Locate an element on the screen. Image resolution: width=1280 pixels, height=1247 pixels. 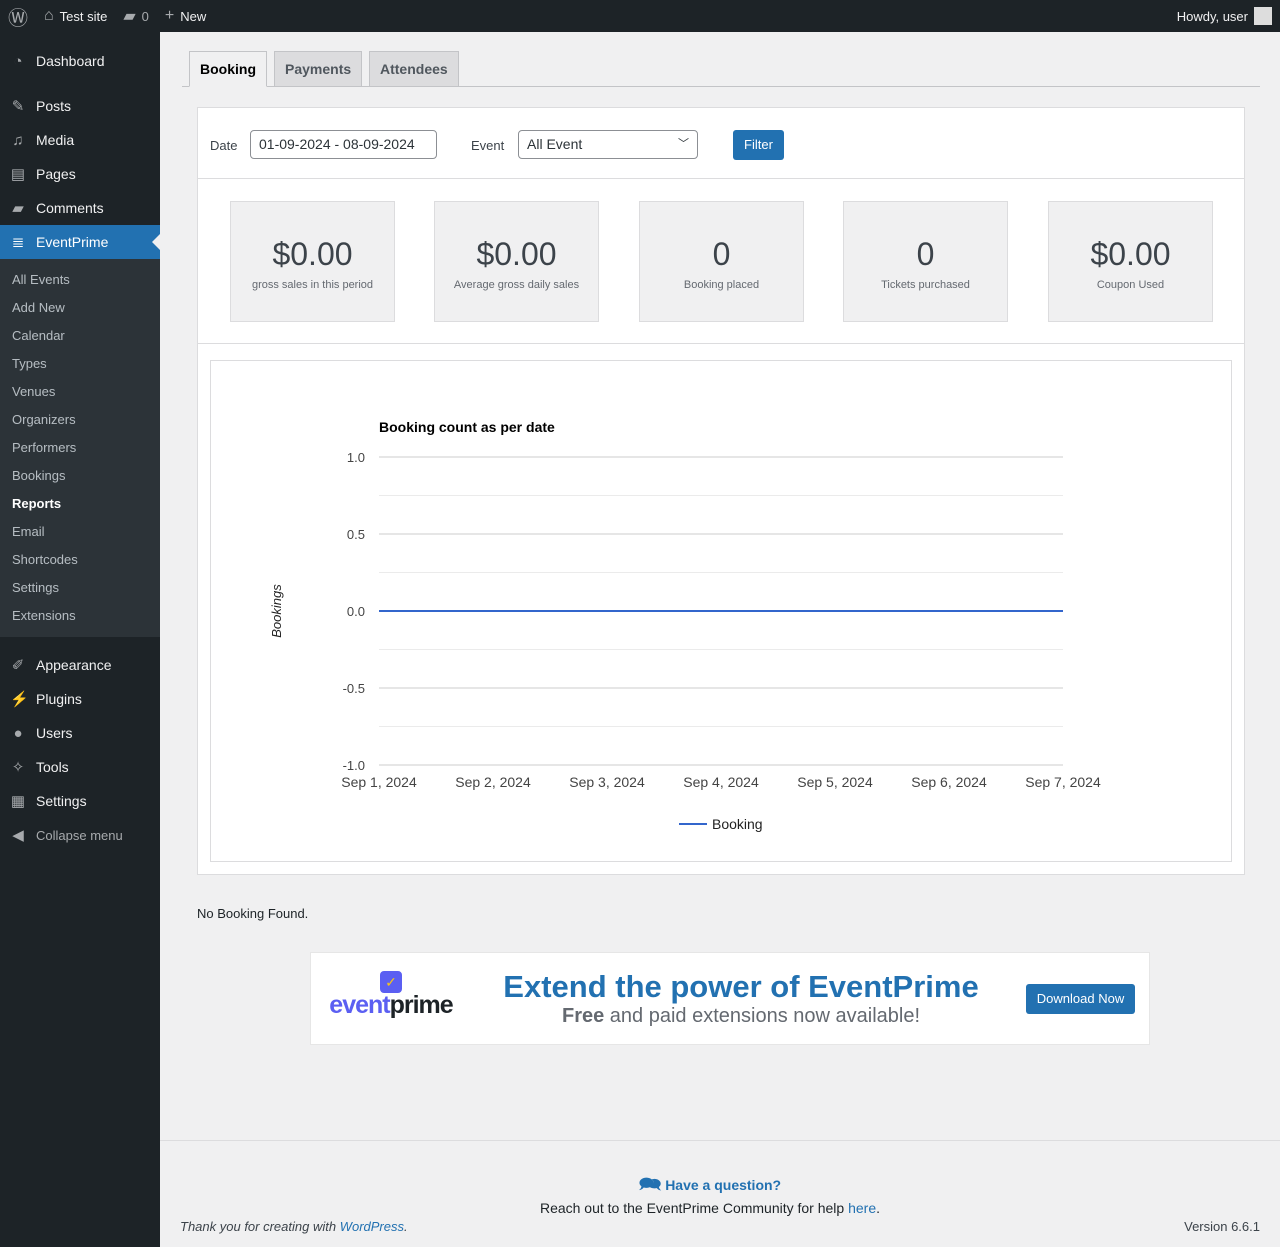
y-tick-label: 0.5 is located at coordinates (356, 534).